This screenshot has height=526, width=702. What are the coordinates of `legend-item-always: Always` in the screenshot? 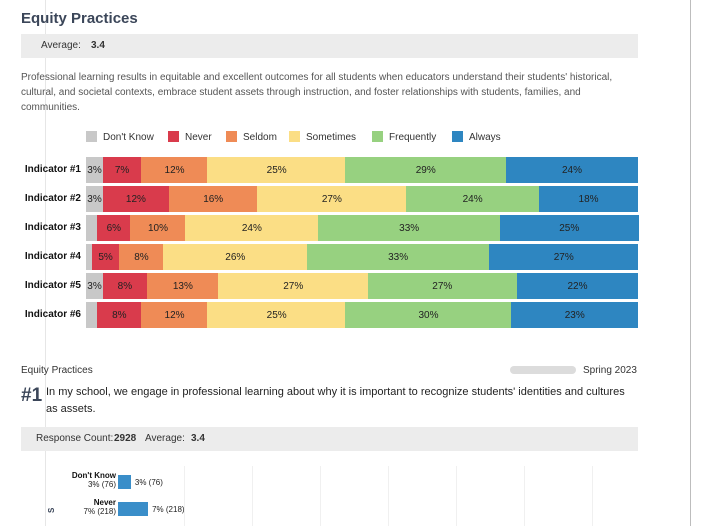 It's located at (476, 137).